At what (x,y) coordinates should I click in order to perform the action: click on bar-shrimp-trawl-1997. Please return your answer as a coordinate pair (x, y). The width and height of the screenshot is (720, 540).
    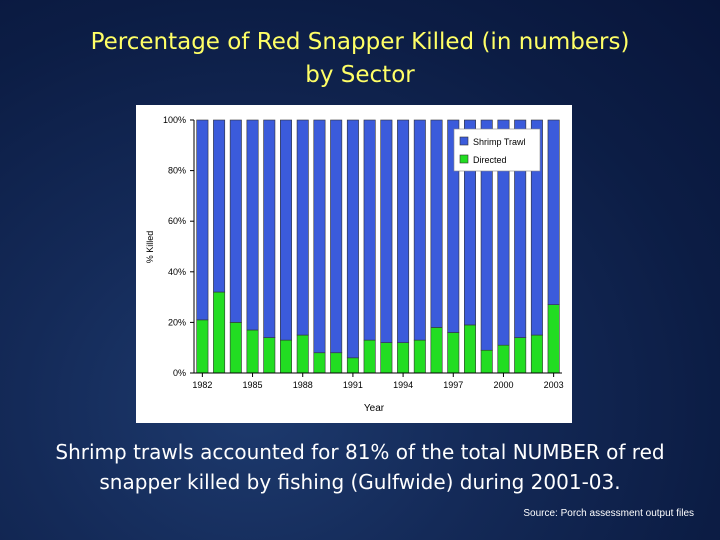
    Looking at the image, I should click on (453, 226).